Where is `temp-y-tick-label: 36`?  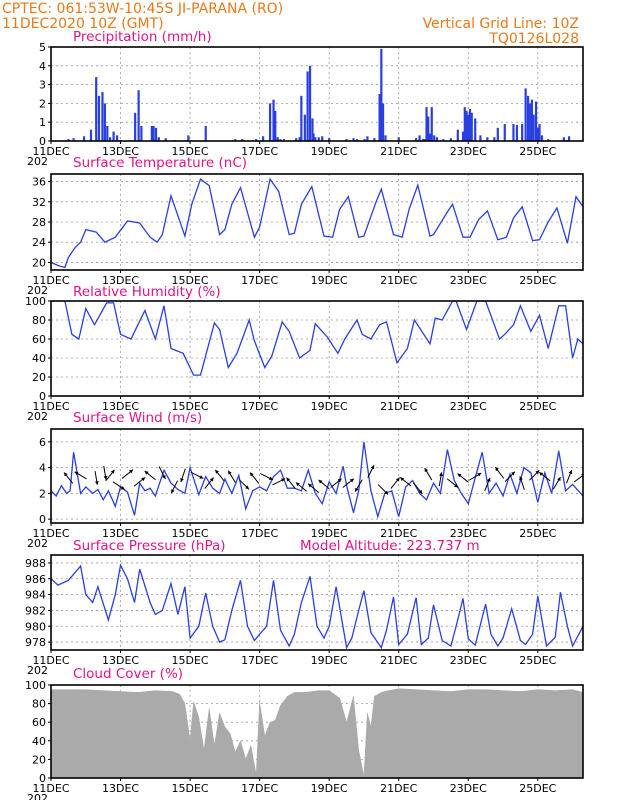
temp-y-tick-label: 36 is located at coordinates (39, 182).